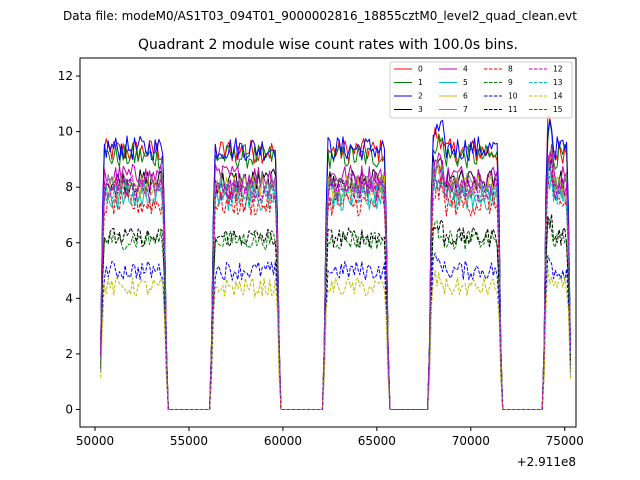  I want to click on x-tick-label: 70000, so click(471, 441).